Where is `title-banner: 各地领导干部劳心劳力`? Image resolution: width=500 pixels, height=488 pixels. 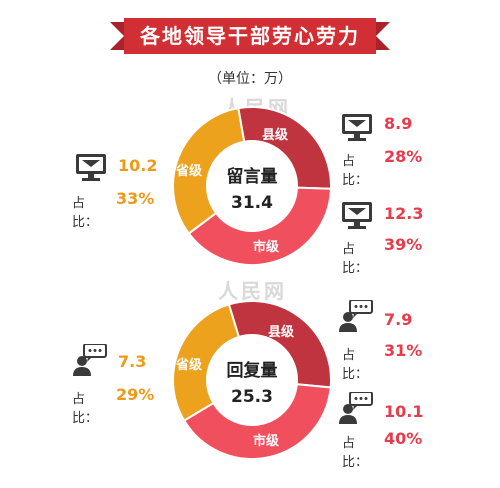
title-banner: 各地领导干部劳心劳力 is located at coordinates (250, 36).